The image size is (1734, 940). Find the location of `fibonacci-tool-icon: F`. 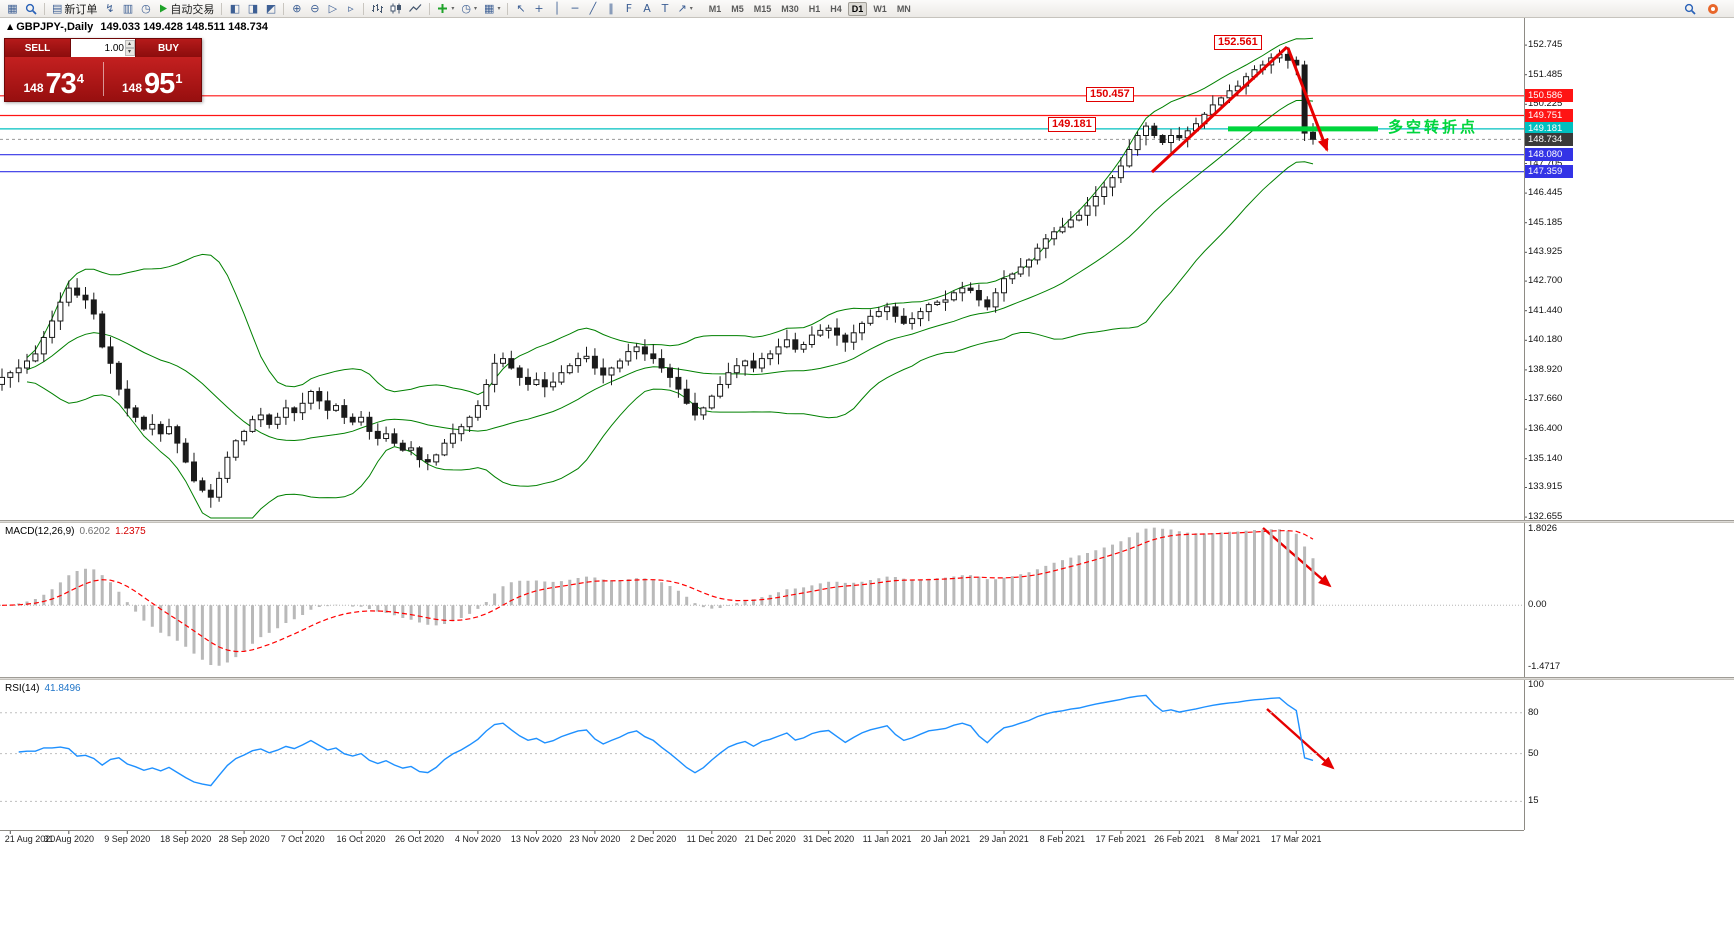

fibonacci-tool-icon: F is located at coordinates (629, 8).